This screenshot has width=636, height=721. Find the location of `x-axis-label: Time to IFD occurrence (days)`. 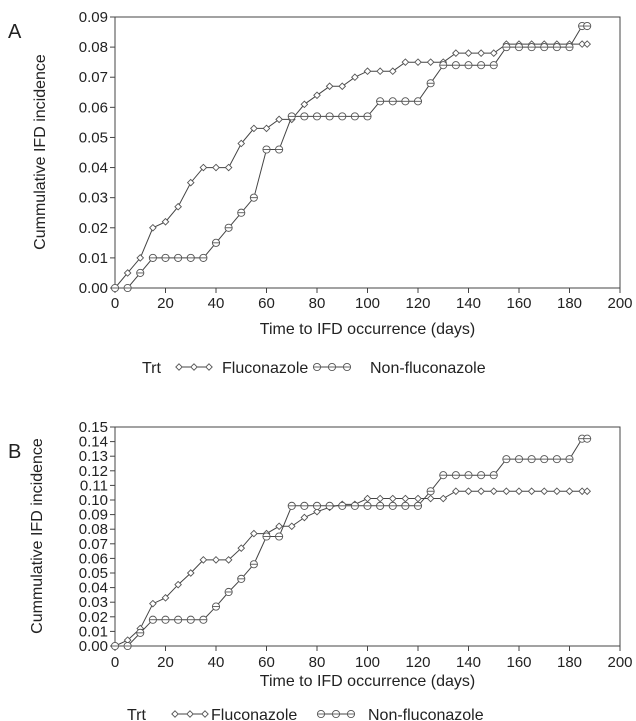

x-axis-label: Time to IFD occurrence (days) is located at coordinates (367, 329).